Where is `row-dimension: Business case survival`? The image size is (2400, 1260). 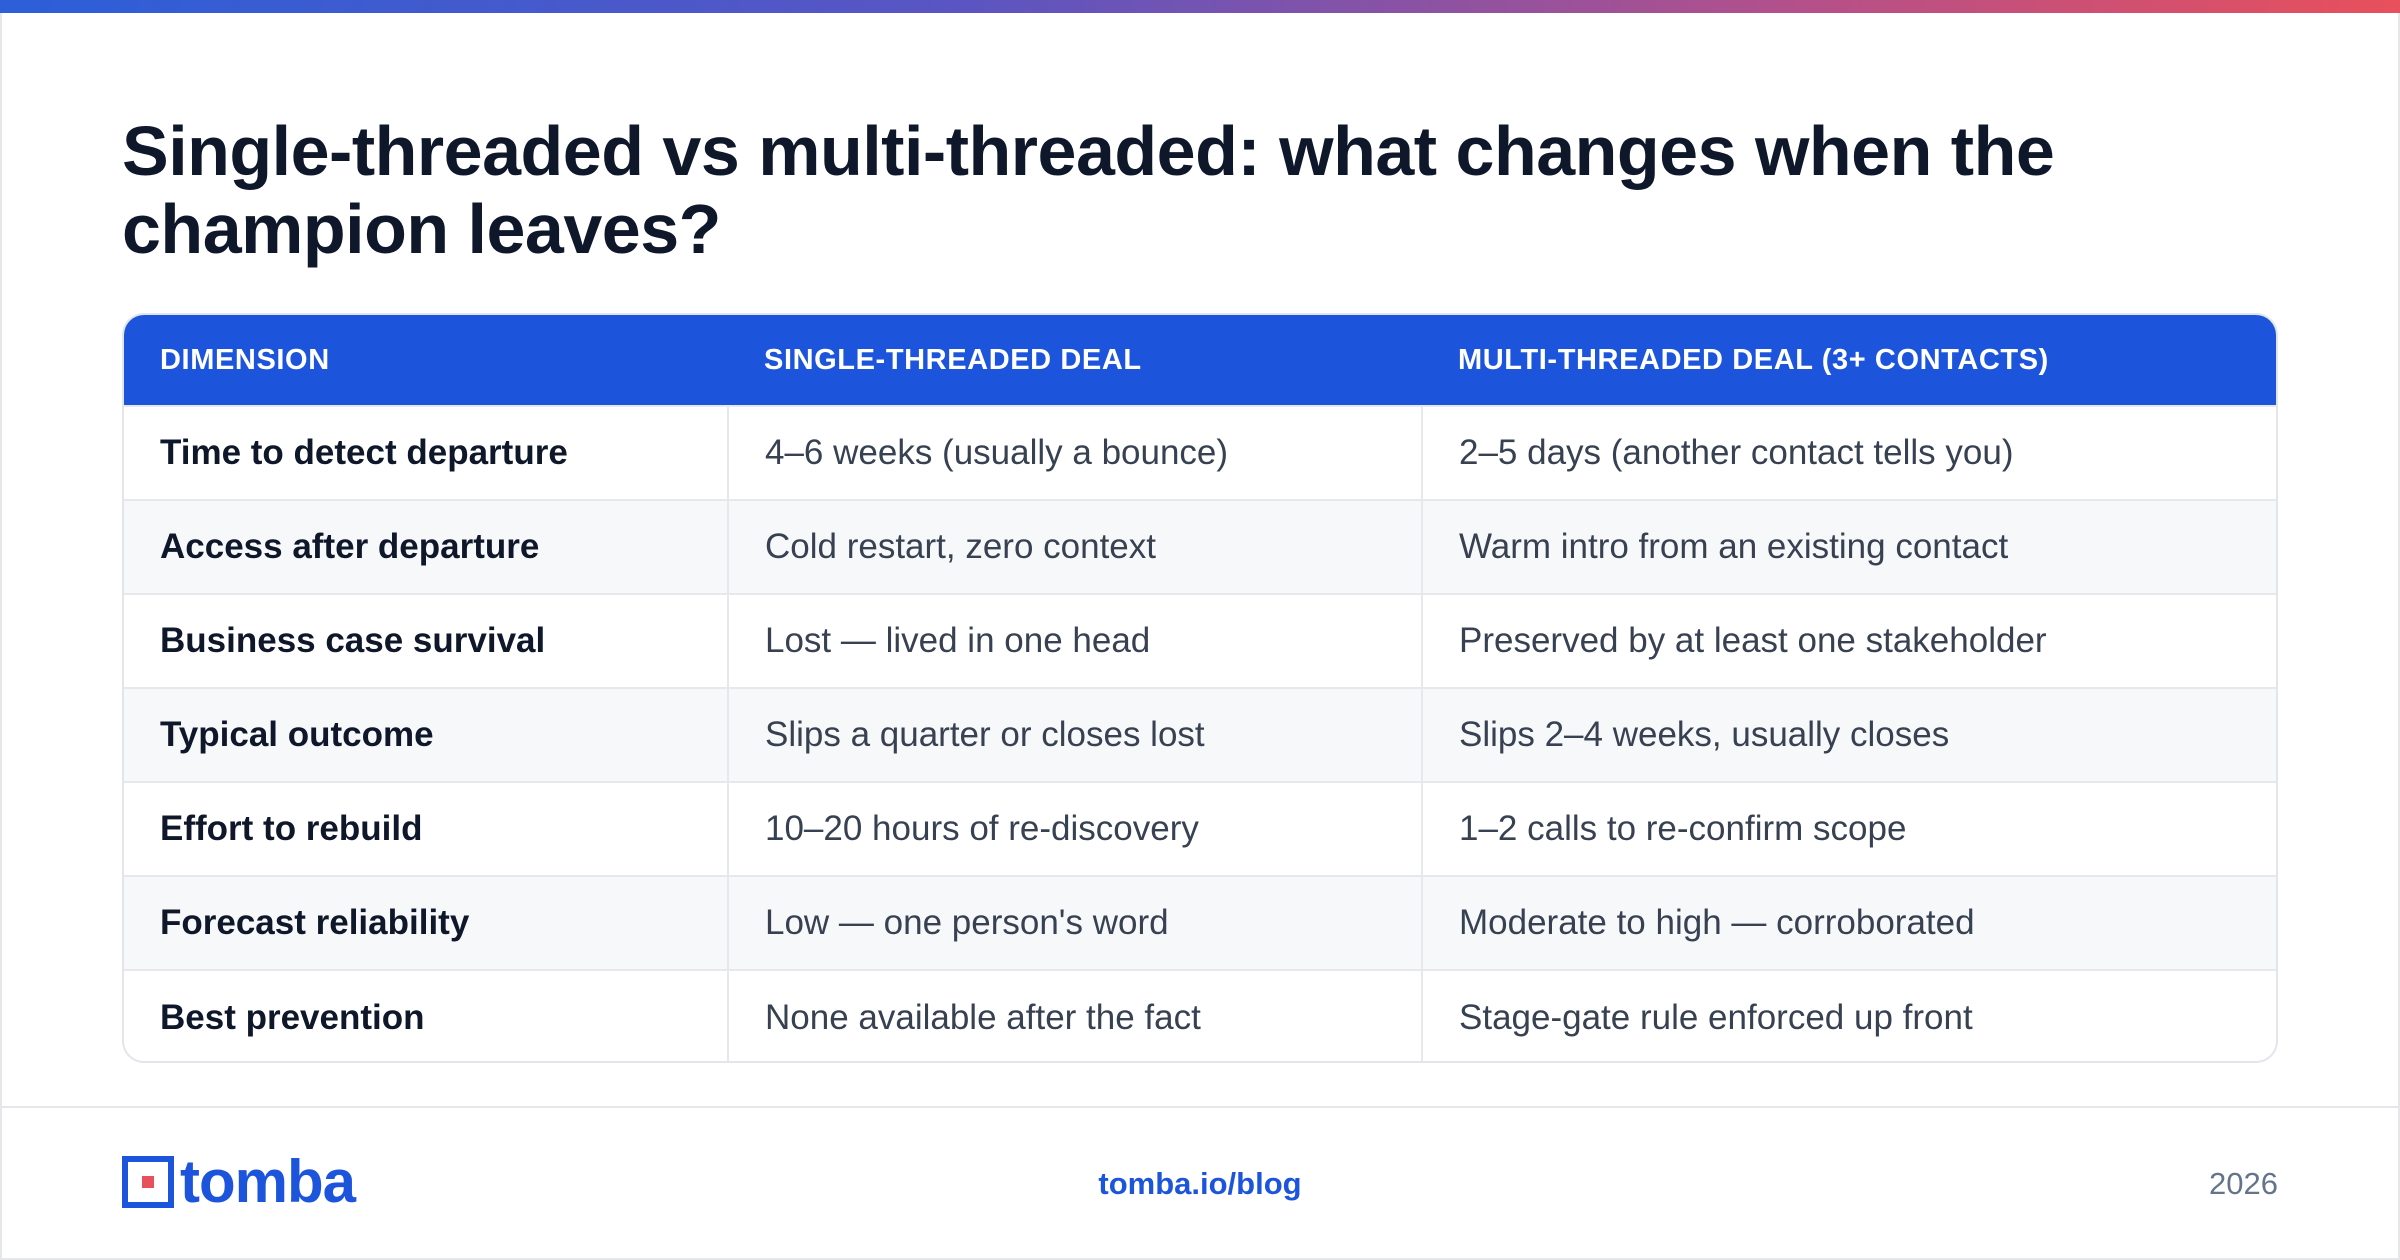 row-dimension: Business case survival is located at coordinates (353, 640).